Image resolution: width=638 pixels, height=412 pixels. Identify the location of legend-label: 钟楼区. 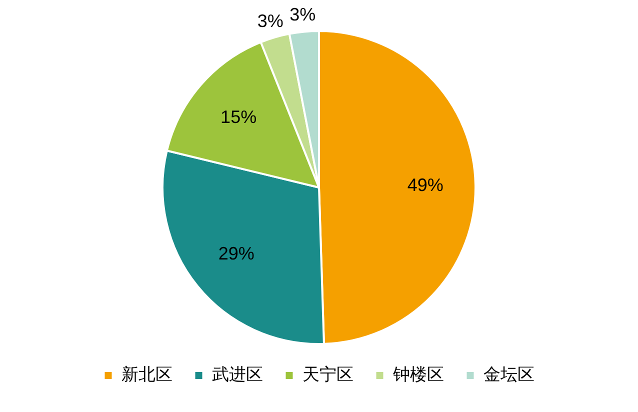
(418, 374).